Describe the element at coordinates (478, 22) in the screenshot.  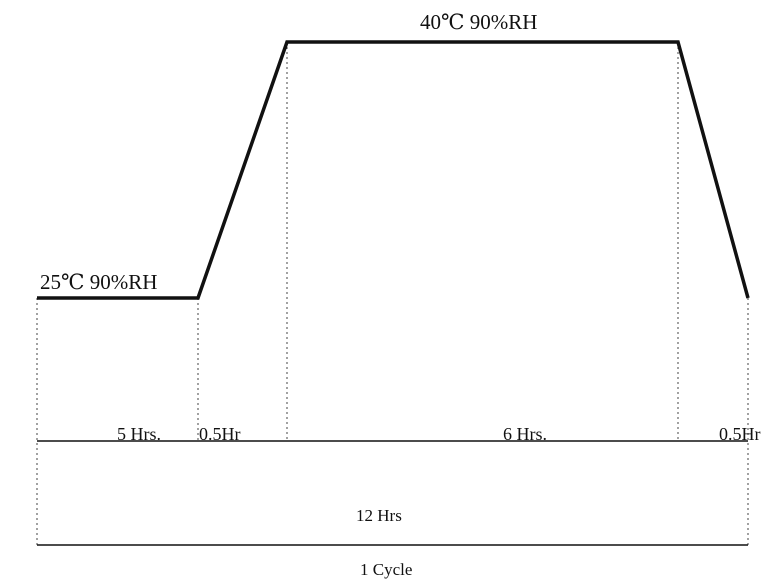
I see `high-condition-label: 40℃ 90%RH` at that location.